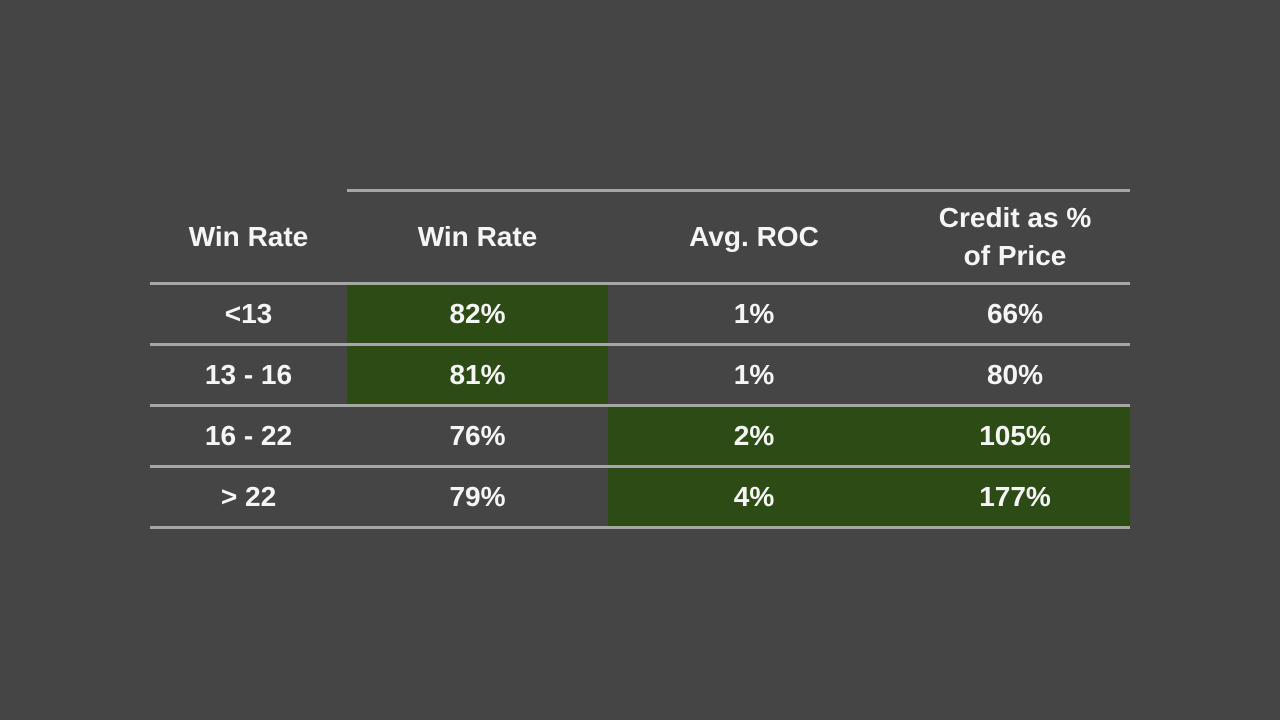 The image size is (1280, 720). Describe the element at coordinates (754, 497) in the screenshot. I see `avg-roc-cell: 4%` at that location.